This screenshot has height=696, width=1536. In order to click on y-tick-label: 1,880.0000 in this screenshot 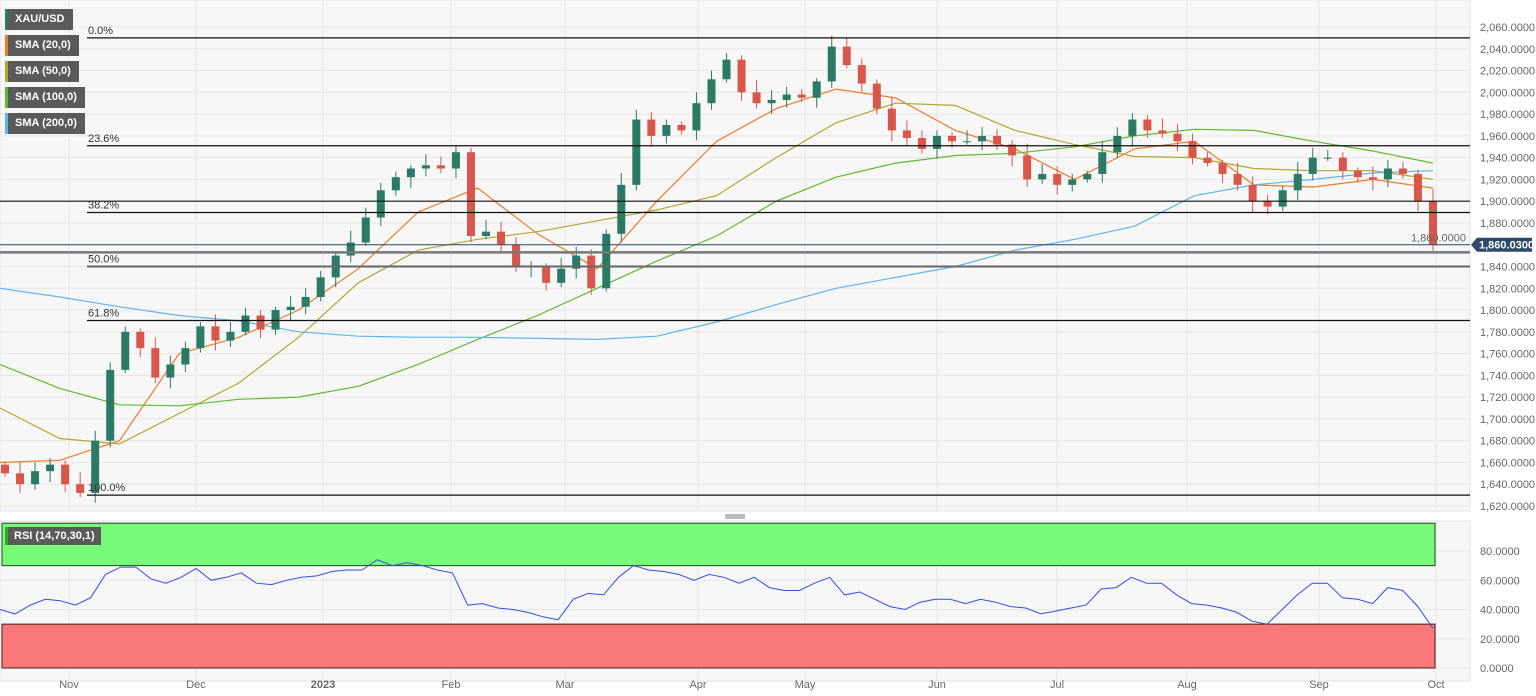, I will do `click(1507, 224)`.